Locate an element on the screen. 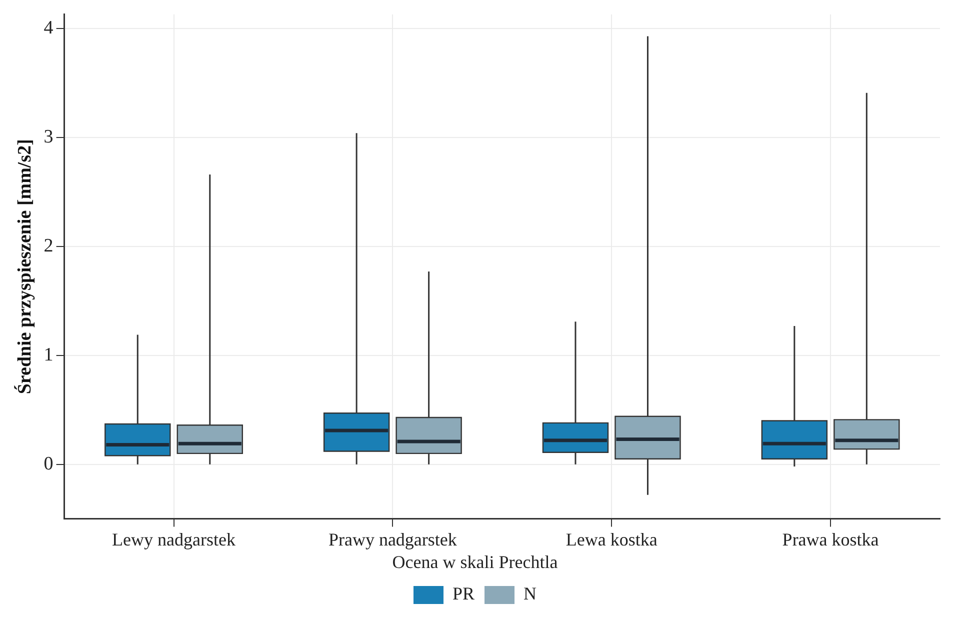 The width and height of the screenshot is (960, 624). y-tick-label: 3 is located at coordinates (49, 137).